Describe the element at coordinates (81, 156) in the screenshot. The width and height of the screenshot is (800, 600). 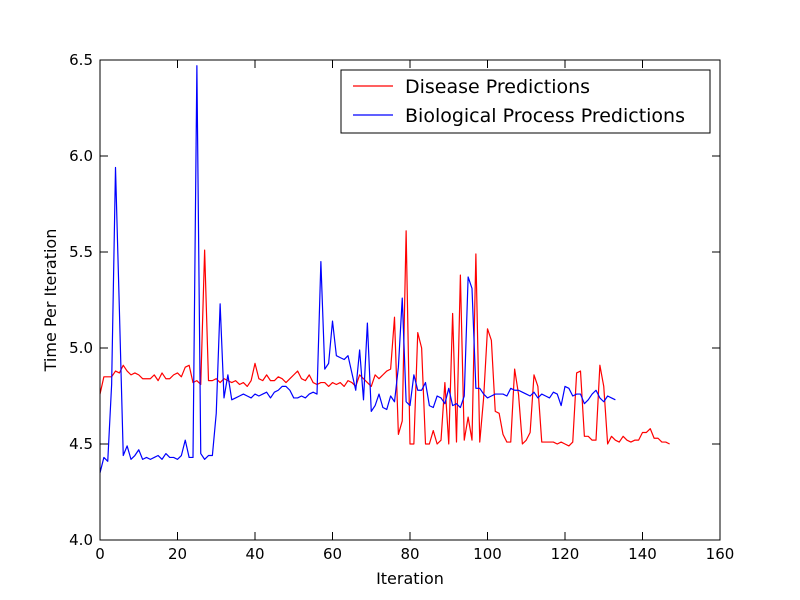
I see `y-tick-label: 6.0` at that location.